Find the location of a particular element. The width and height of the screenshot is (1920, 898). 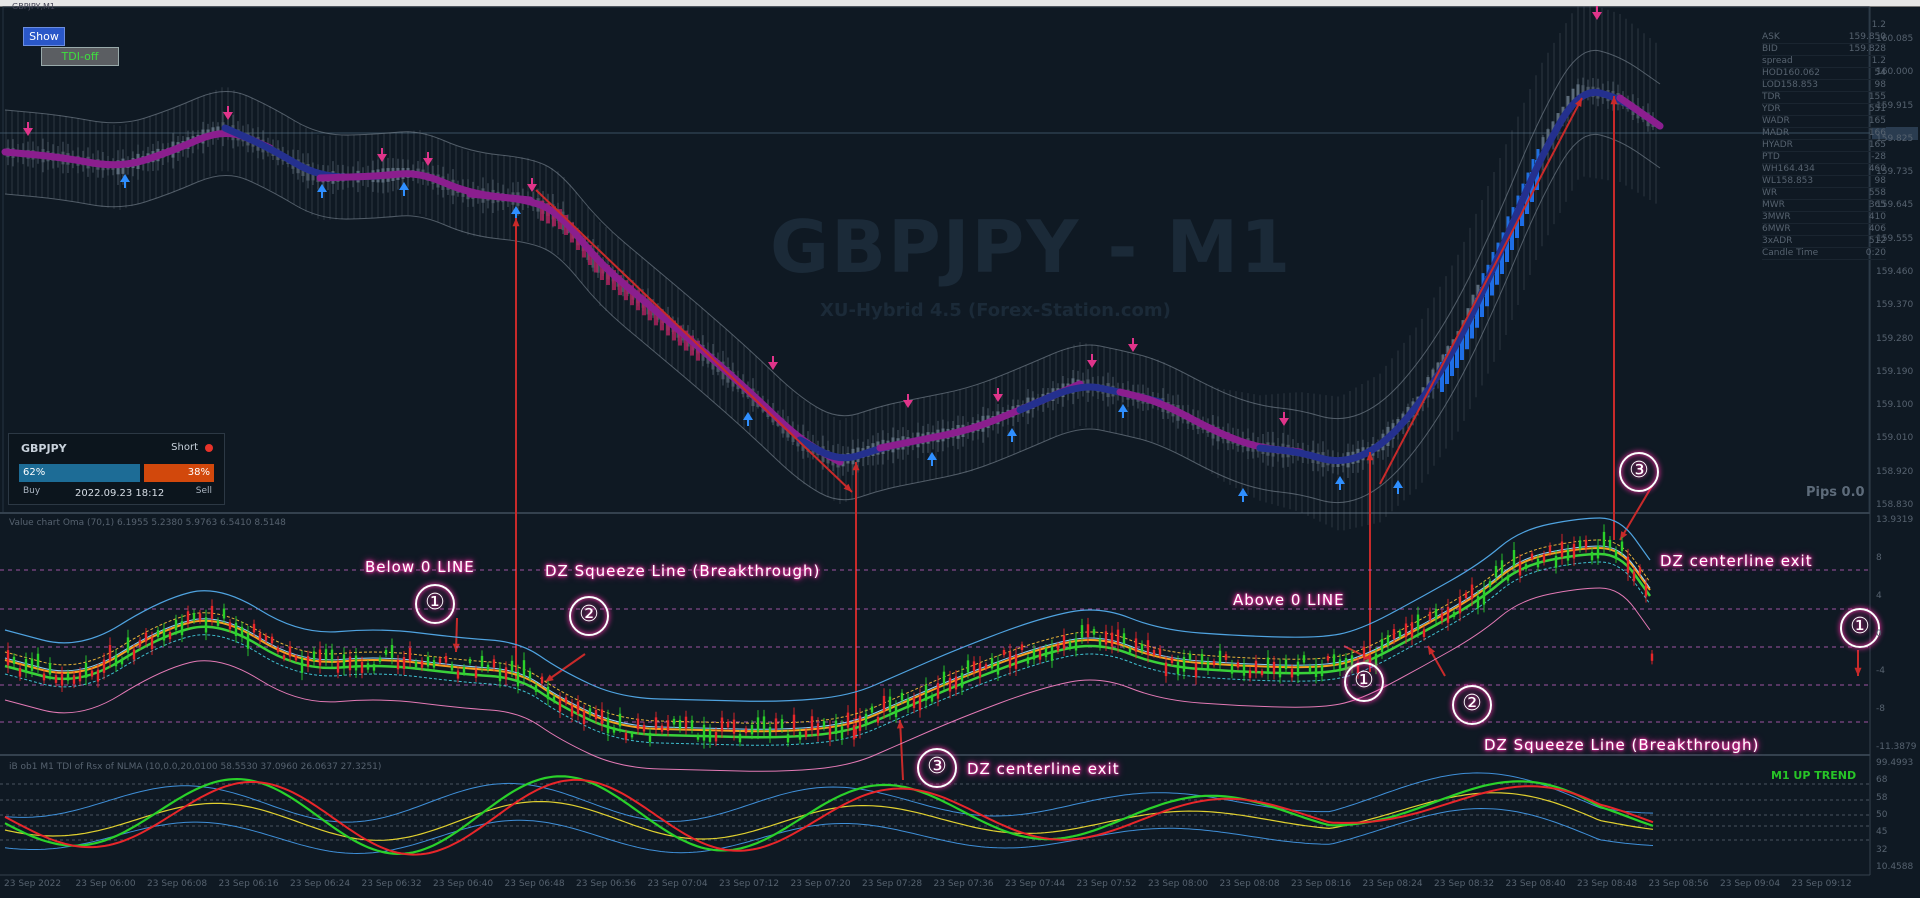

stats-key: 3xADR is located at coordinates (1777, 241).